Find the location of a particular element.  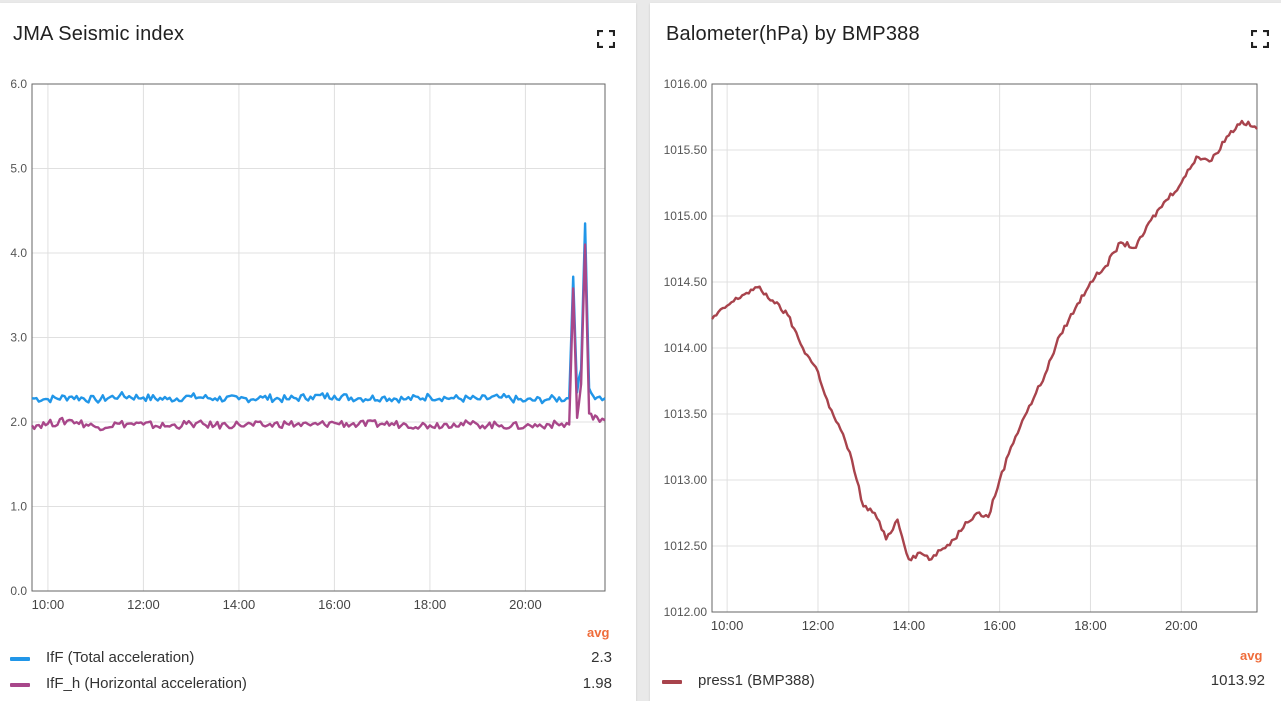

y-tick-label: 1013.00 is located at coordinates (686, 480).